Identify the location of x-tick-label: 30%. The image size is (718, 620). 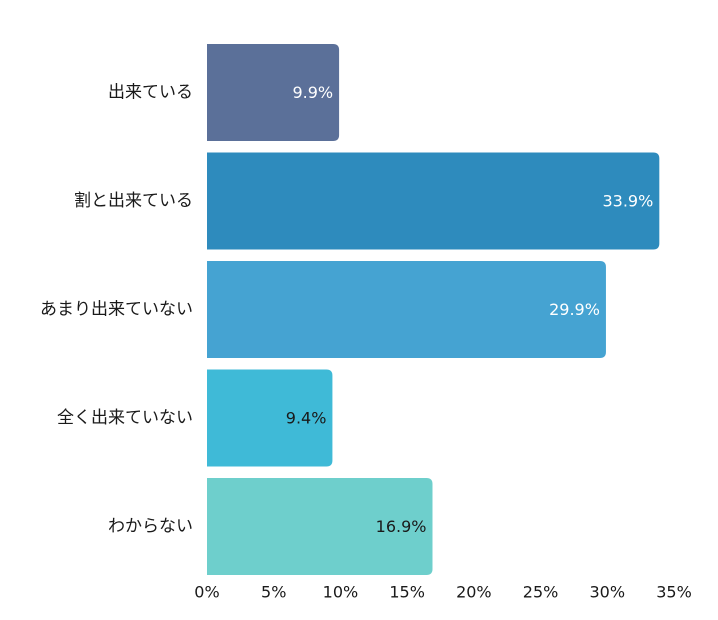
(608, 592).